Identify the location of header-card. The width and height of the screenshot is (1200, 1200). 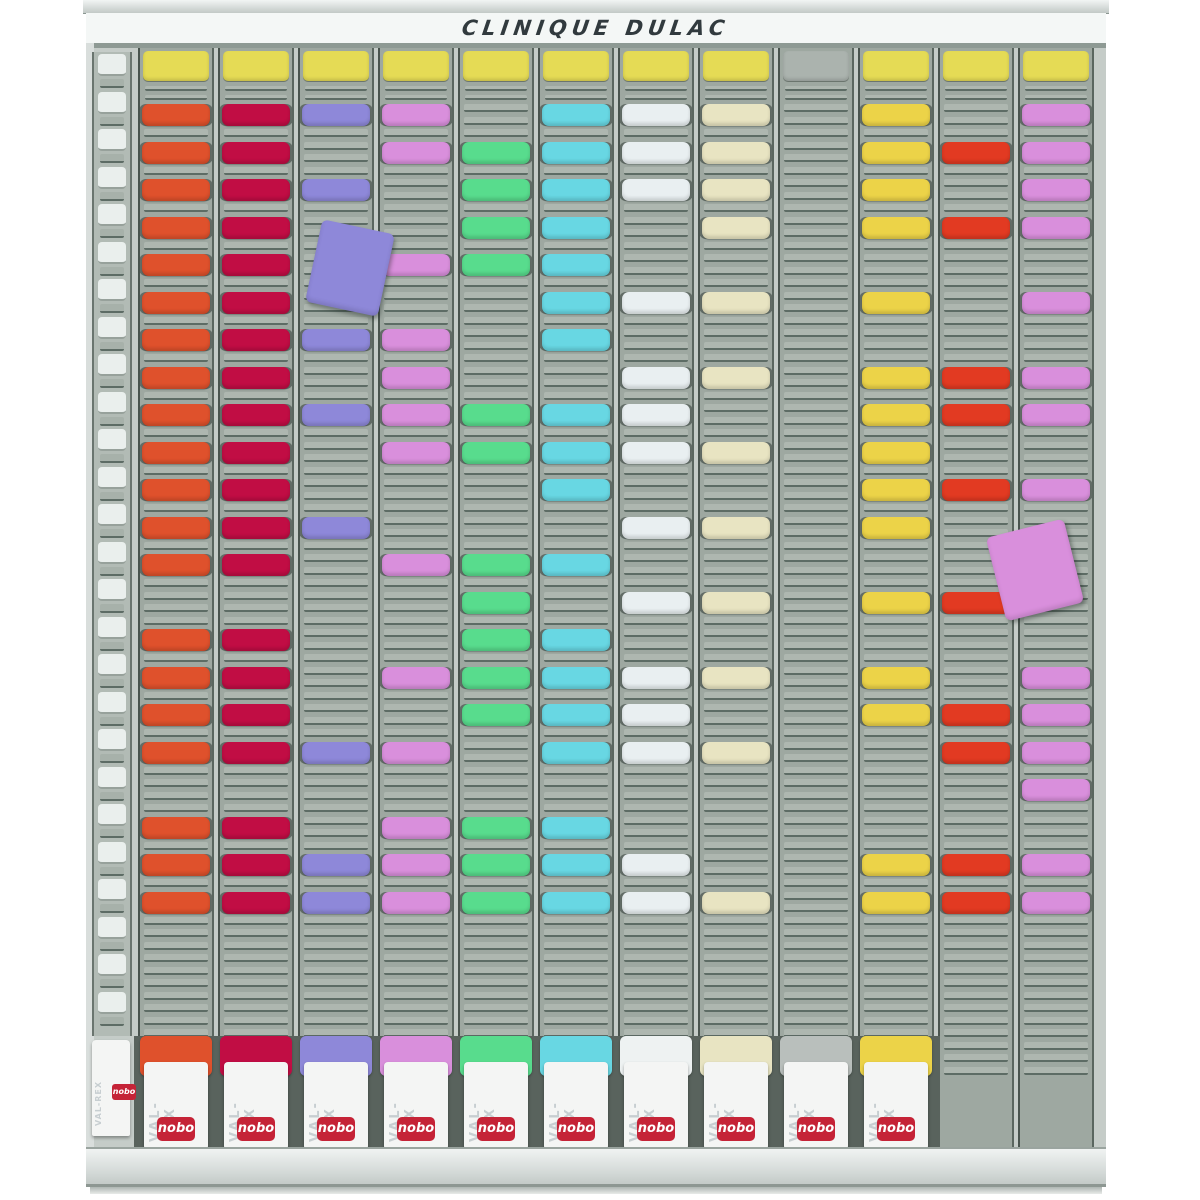
(896, 66).